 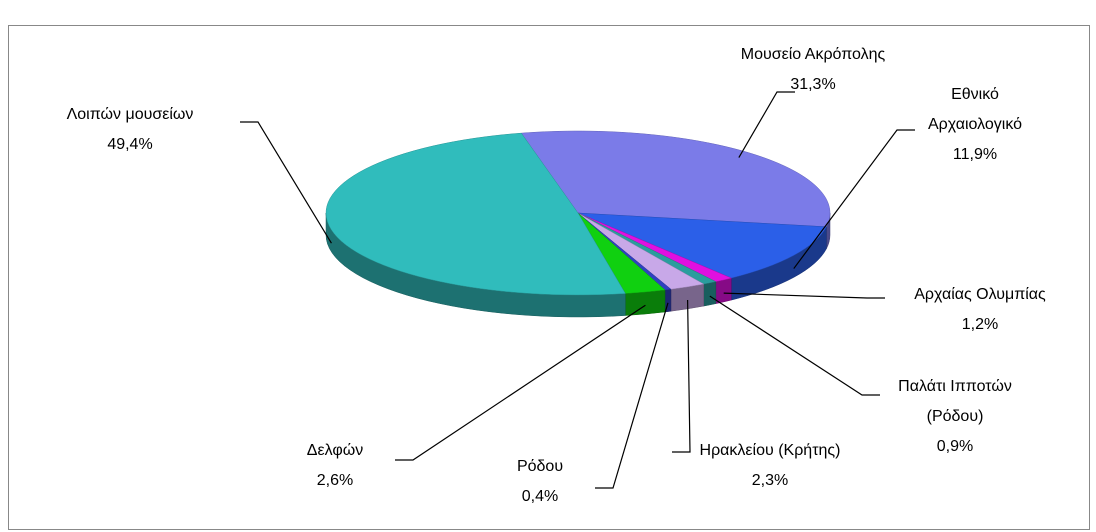 I want to click on category-label: Παλάτι Ιπποτών (Ρόδου), so click(x=955, y=401).